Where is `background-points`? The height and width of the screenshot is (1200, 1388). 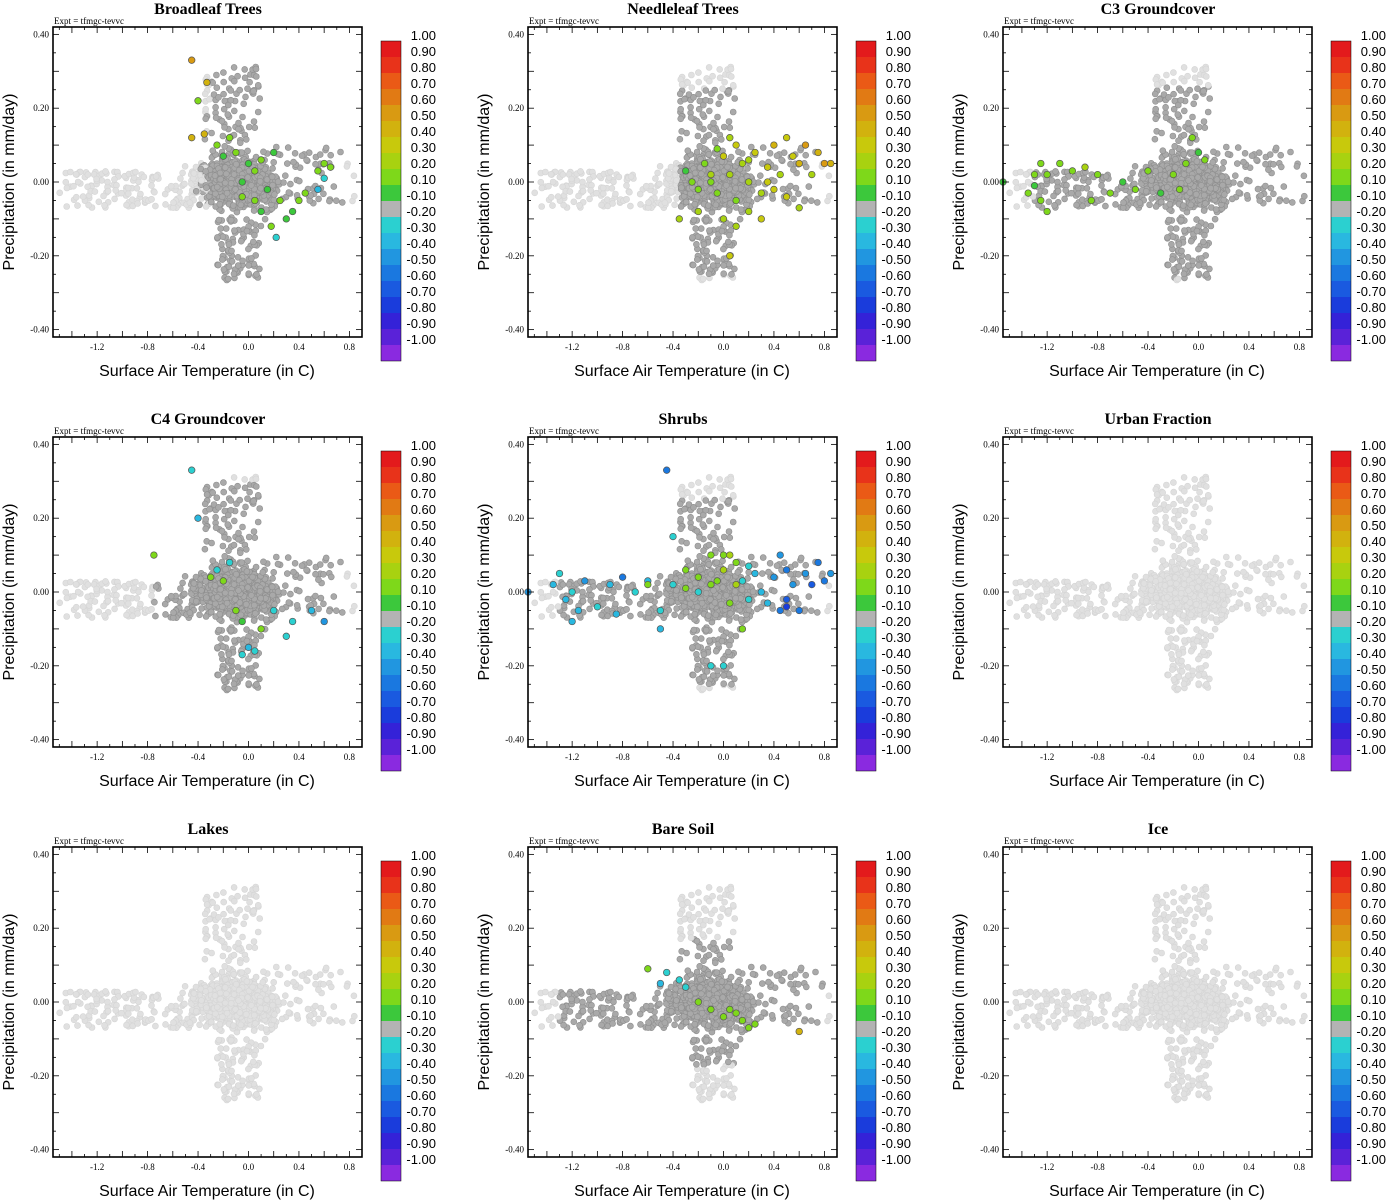 background-points is located at coordinates (682, 173).